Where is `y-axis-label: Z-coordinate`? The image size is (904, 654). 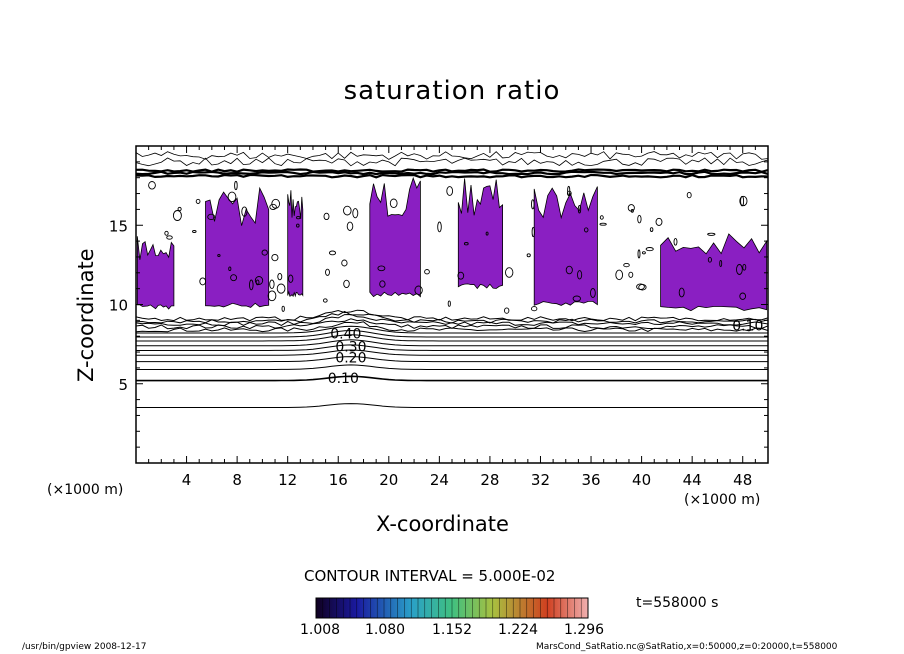 y-axis-label: Z-coordinate is located at coordinates (86, 315).